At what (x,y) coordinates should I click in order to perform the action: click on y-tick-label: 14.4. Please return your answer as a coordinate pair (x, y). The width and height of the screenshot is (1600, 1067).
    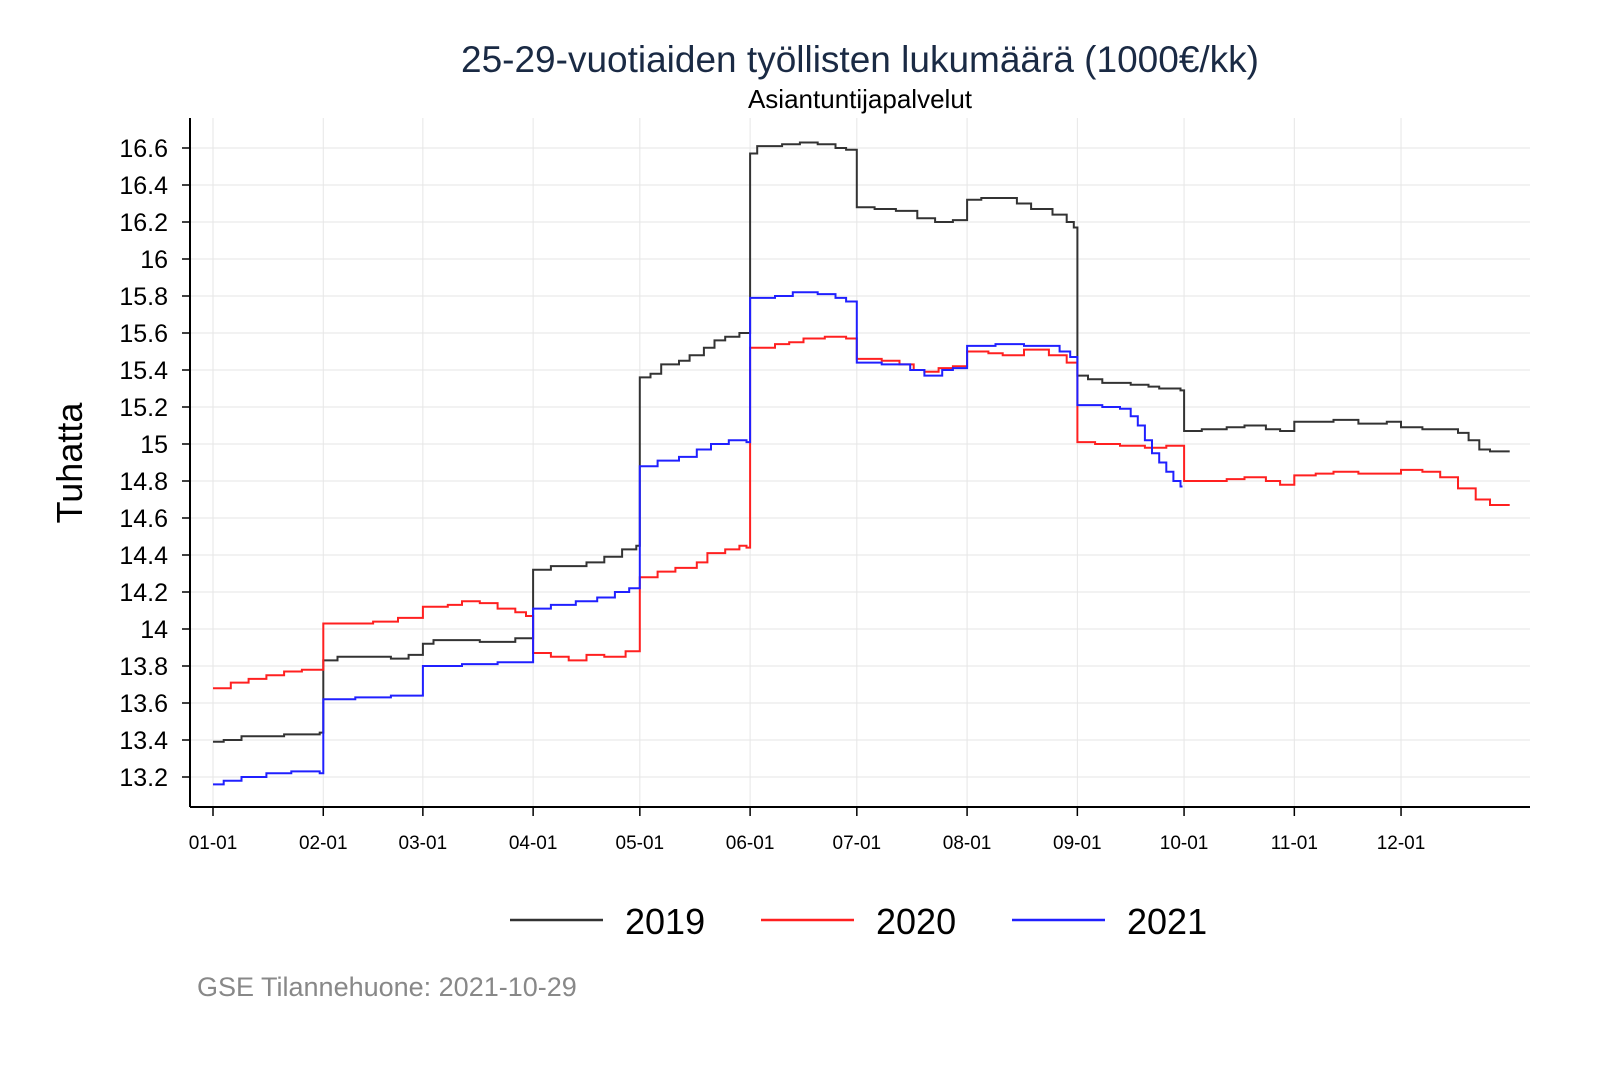
    Looking at the image, I should click on (143, 556).